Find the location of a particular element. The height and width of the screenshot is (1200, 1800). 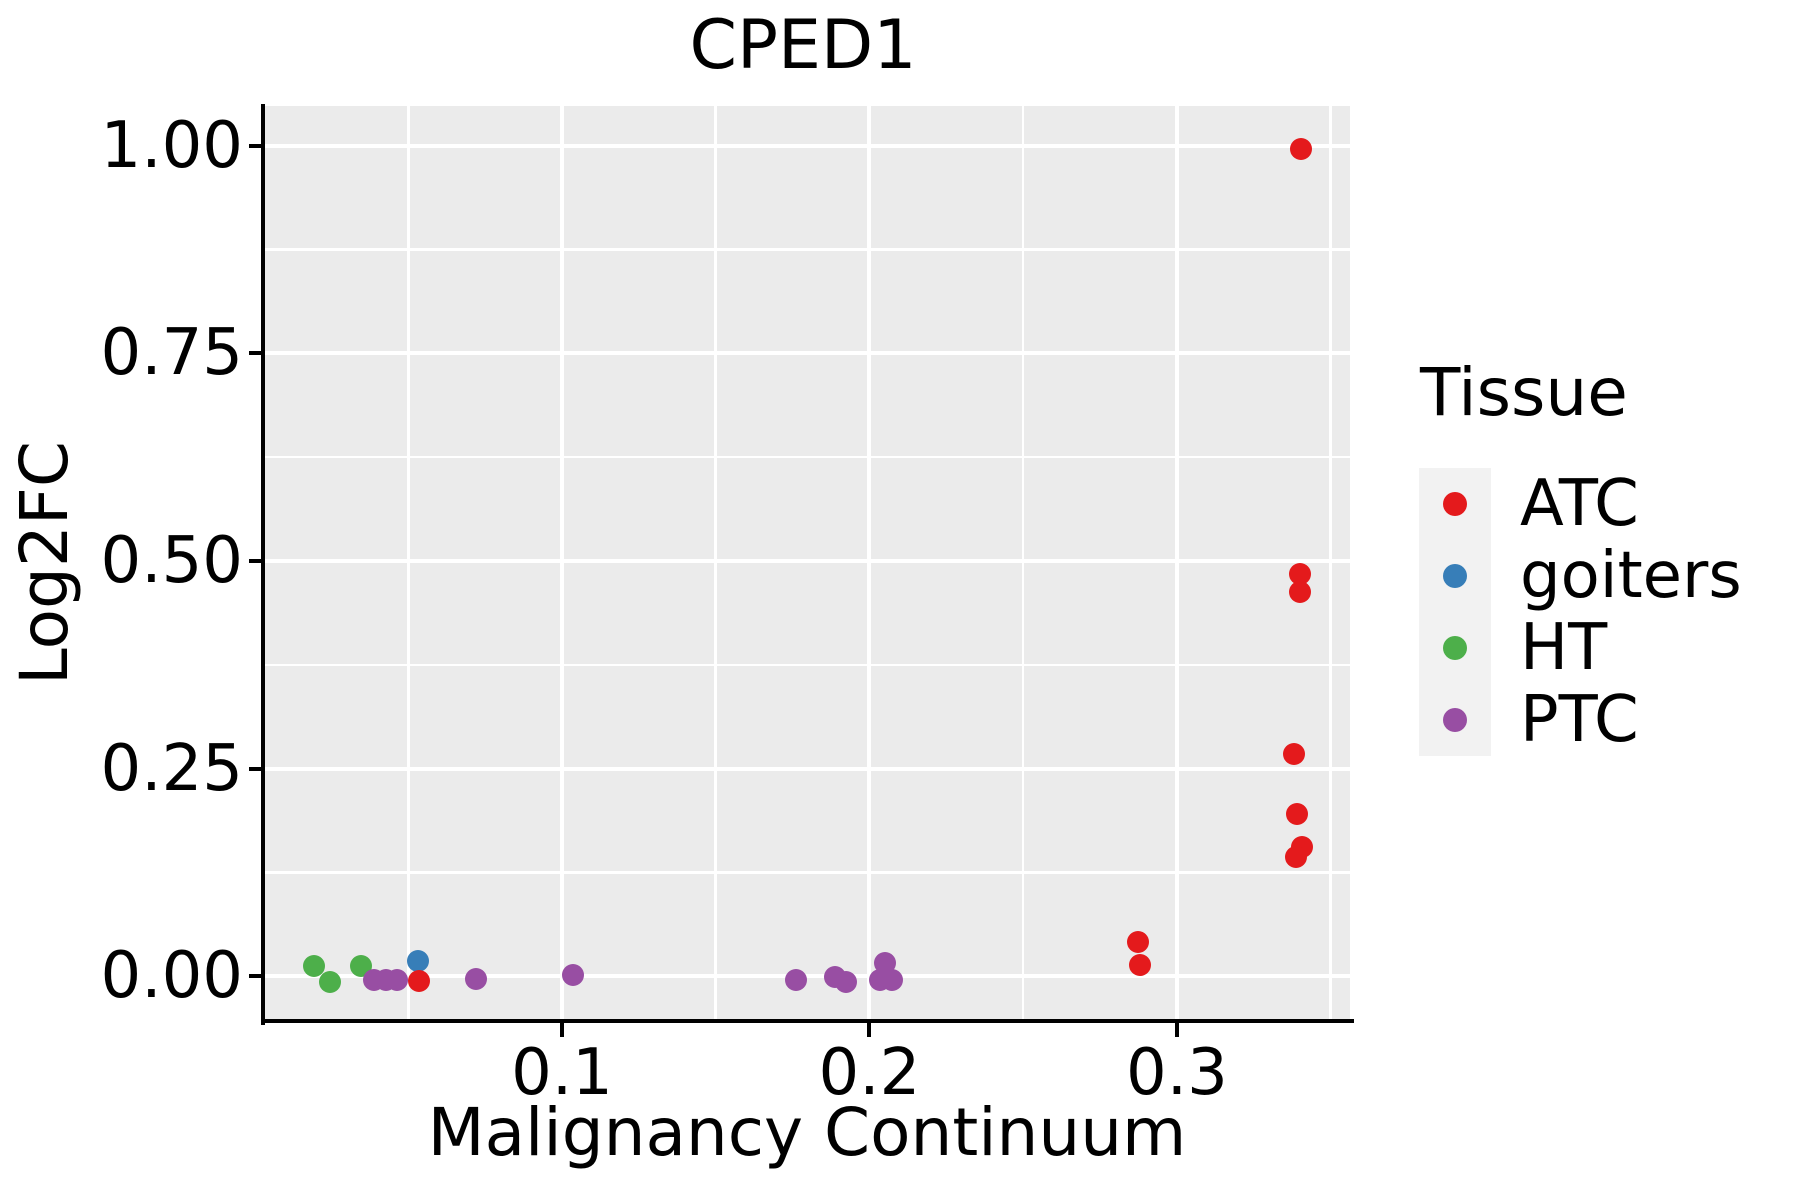

legend-dot-ATC is located at coordinates (1455, 504).